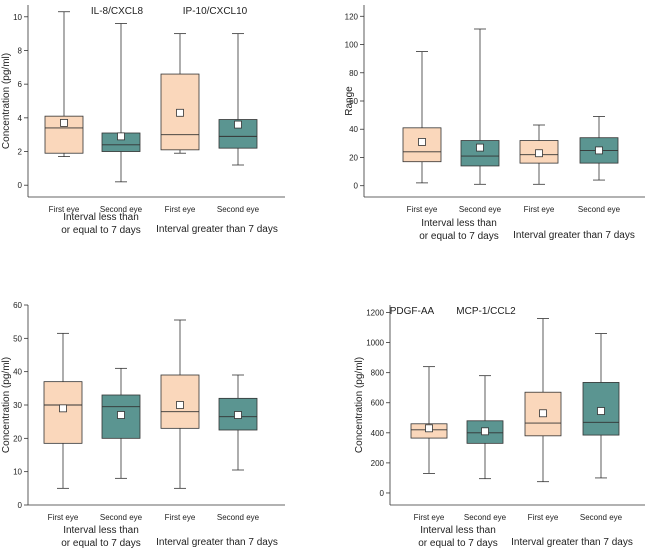 The width and height of the screenshot is (669, 557). I want to click on y-tick-label: 1200, so click(375, 313).